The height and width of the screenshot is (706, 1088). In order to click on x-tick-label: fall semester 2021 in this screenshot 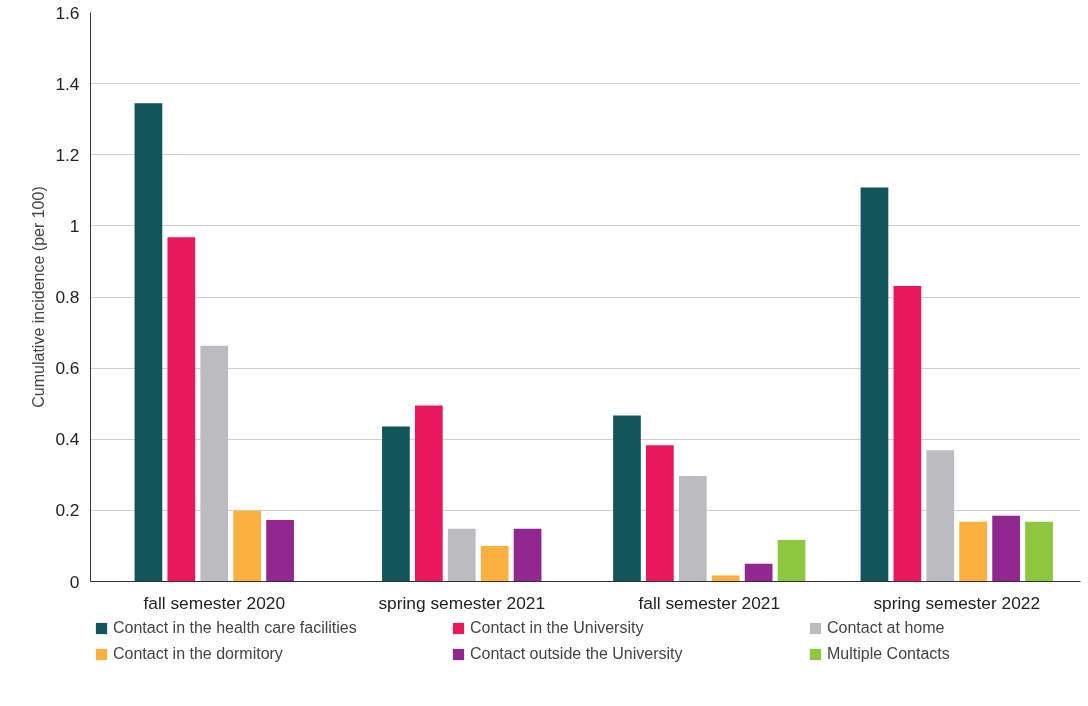, I will do `click(709, 602)`.